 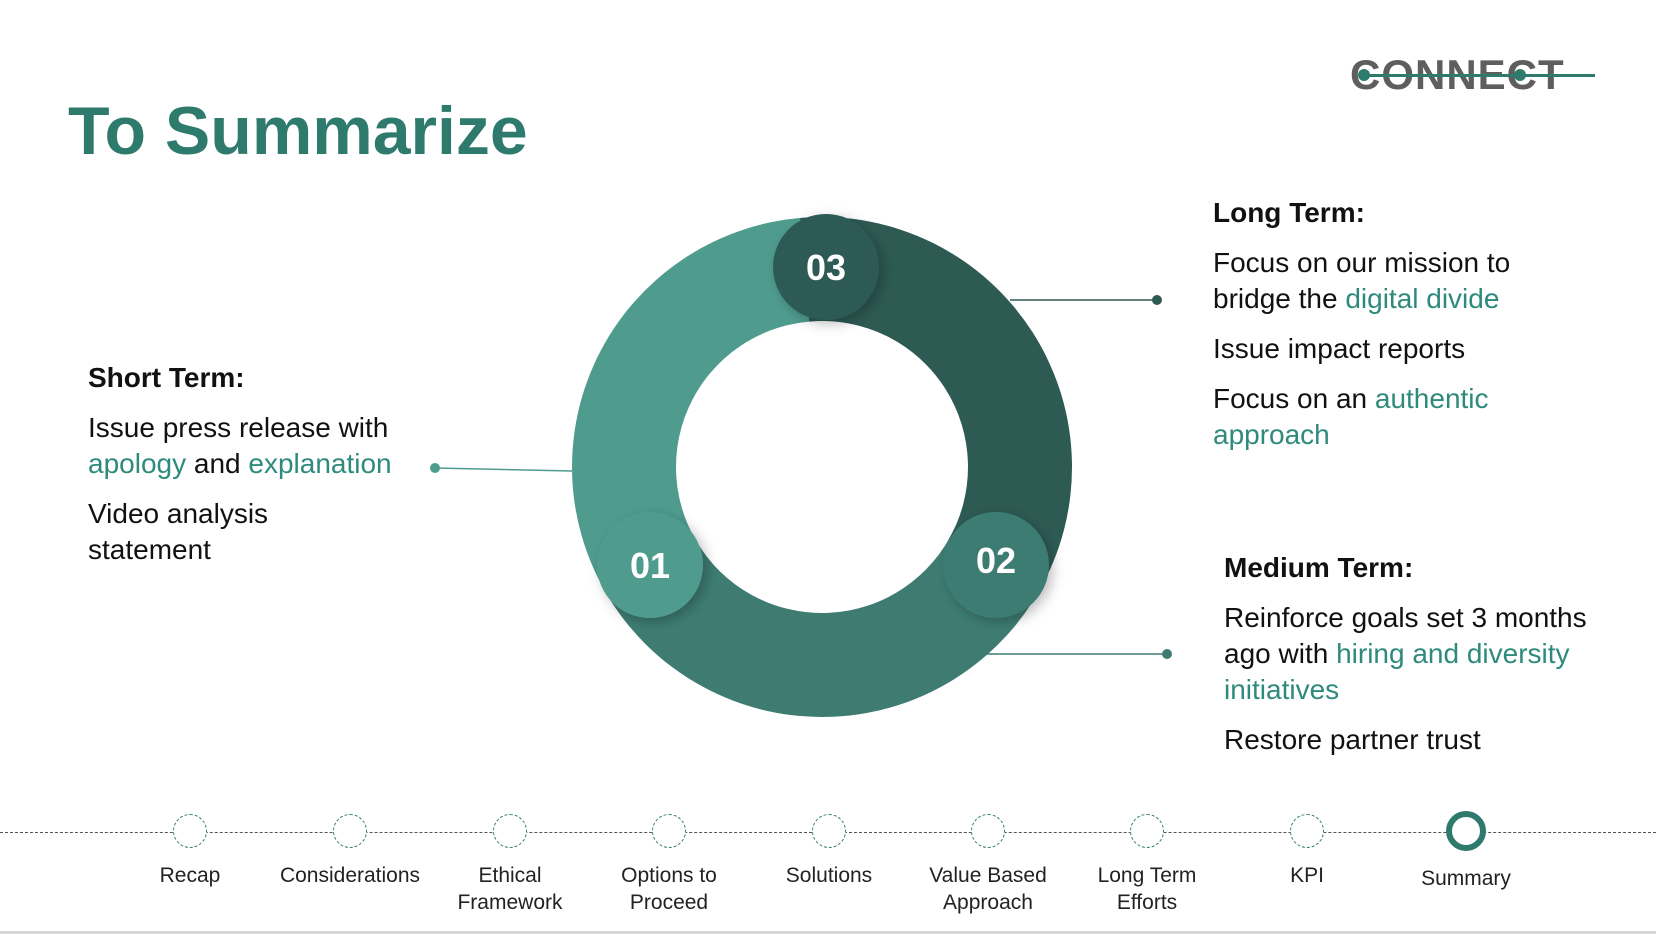 I want to click on short-term-item-1-text: Issue press release with, so click(x=238, y=427).